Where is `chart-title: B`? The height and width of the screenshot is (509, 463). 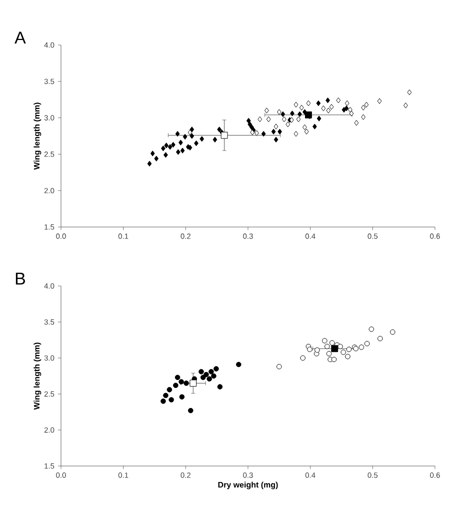
chart-title: B is located at coordinates (20, 278).